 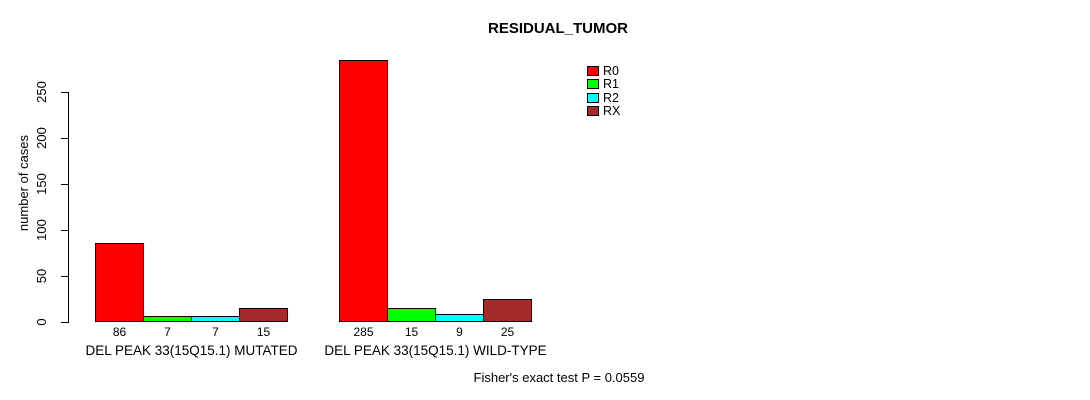 I want to click on legend-label-rx: RX, so click(x=612, y=111).